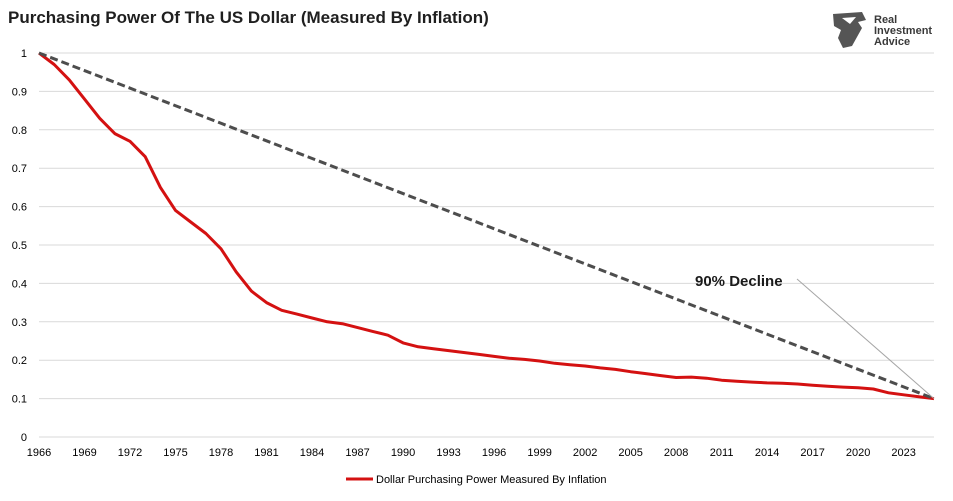 The width and height of the screenshot is (953, 501). Describe the element at coordinates (676, 453) in the screenshot. I see `x-tick-label: 2008` at that location.